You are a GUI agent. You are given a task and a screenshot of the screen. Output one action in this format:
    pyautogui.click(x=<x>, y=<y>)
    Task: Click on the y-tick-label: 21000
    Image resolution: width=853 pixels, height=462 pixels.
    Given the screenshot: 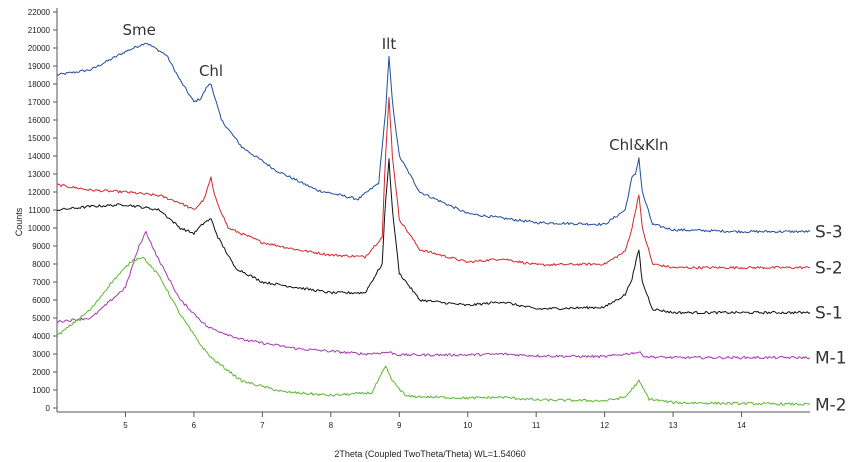 What is the action you would take?
    pyautogui.click(x=39, y=30)
    